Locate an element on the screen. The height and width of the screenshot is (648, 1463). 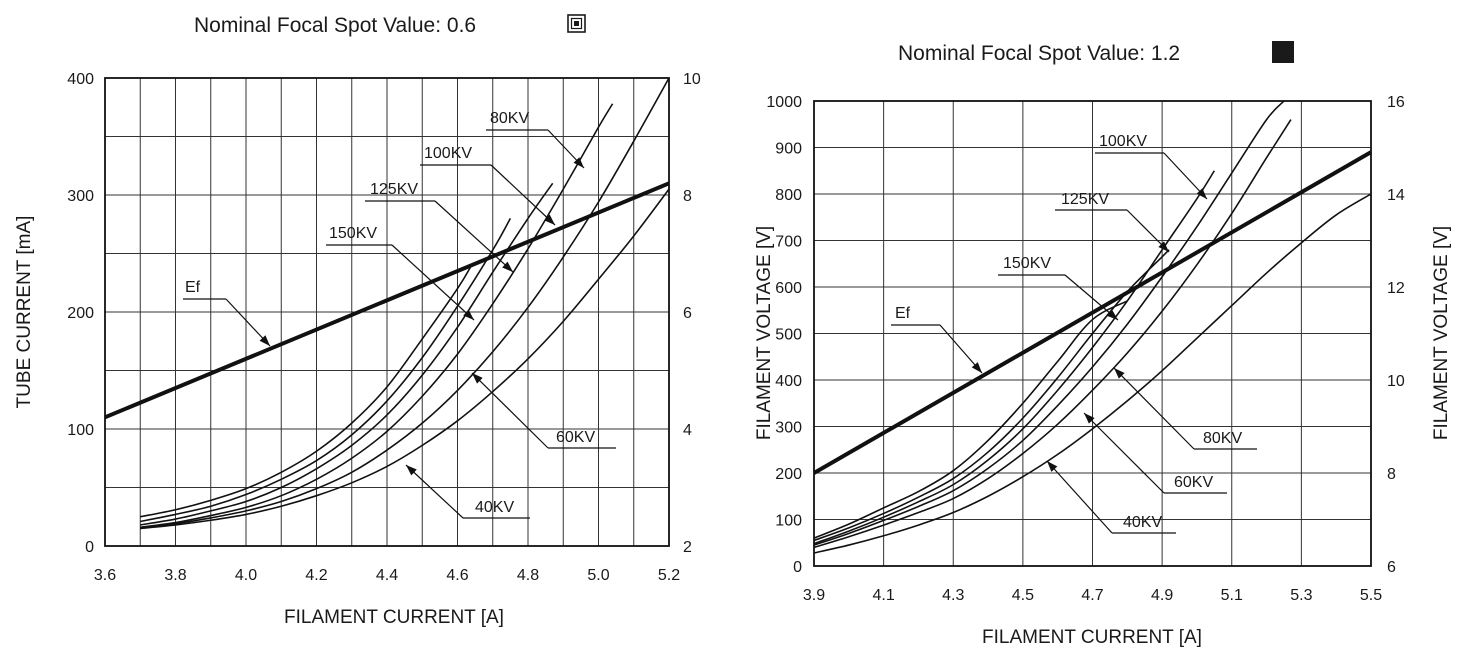
y-tick-label: 600 is located at coordinates (788, 288).